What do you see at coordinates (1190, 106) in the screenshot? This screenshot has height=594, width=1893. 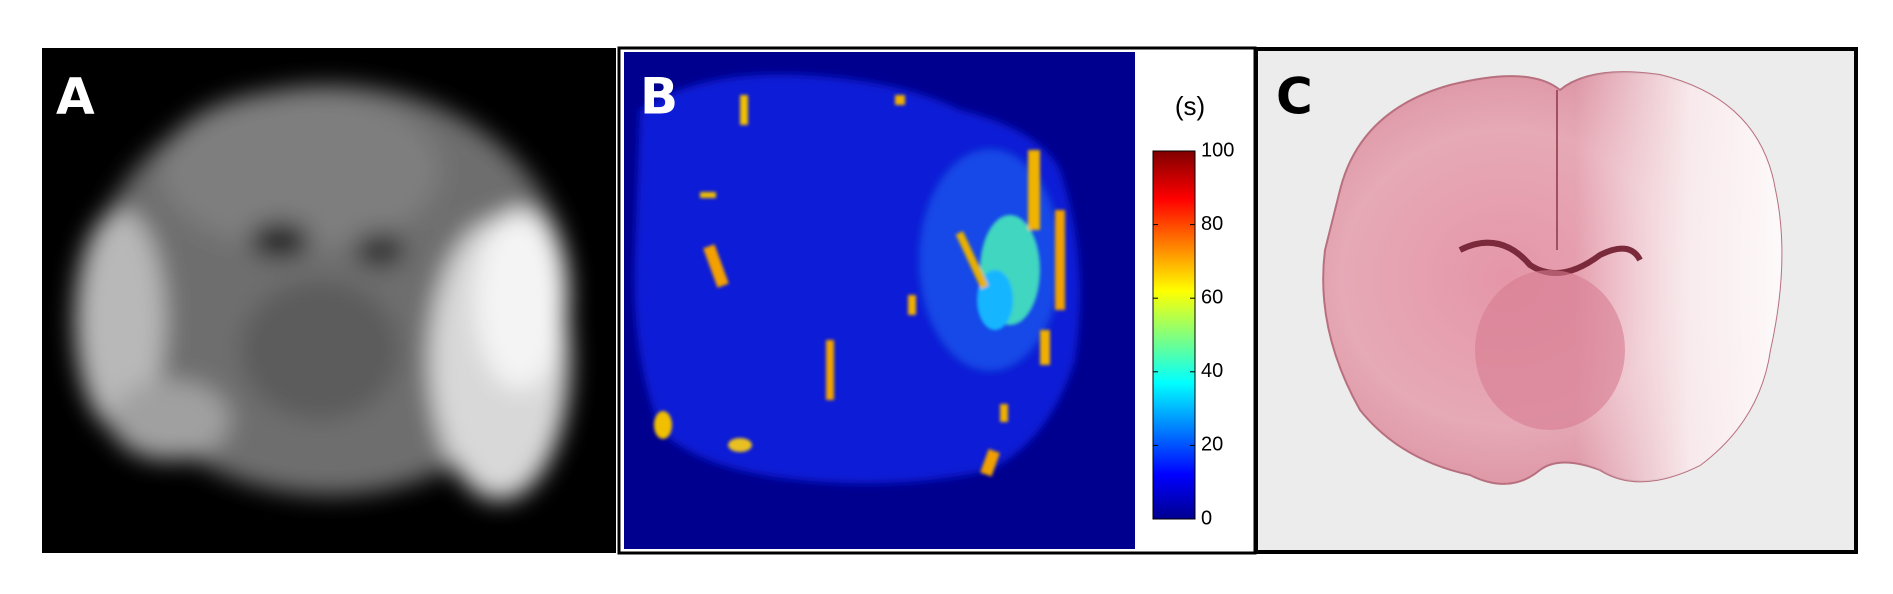 I see `colorbar-unit: (s)` at bounding box center [1190, 106].